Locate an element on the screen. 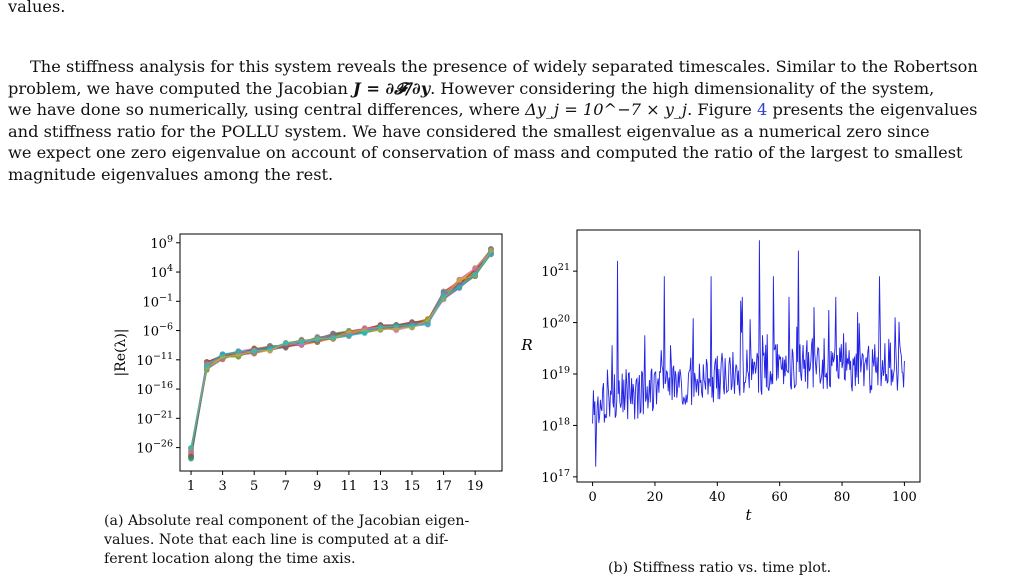  x-tick-label: 80 is located at coordinates (842, 497).